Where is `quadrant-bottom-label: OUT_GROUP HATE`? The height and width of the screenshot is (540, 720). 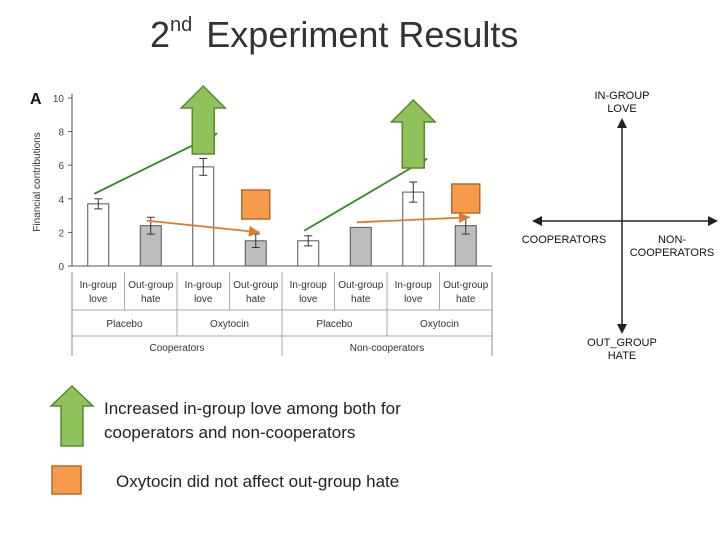
quadrant-bottom-label: OUT_GROUP HATE is located at coordinates (622, 350).